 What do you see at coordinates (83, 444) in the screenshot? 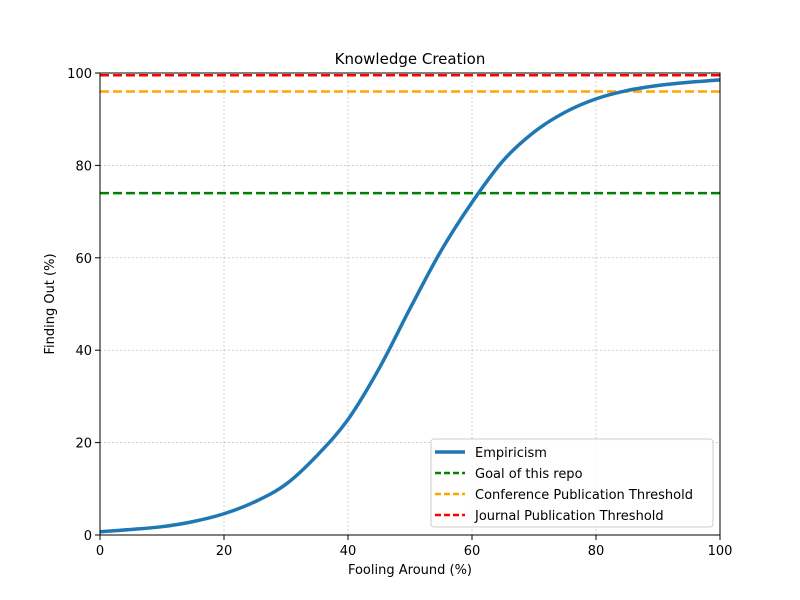
I see `y-tick-label: 20` at bounding box center [83, 444].